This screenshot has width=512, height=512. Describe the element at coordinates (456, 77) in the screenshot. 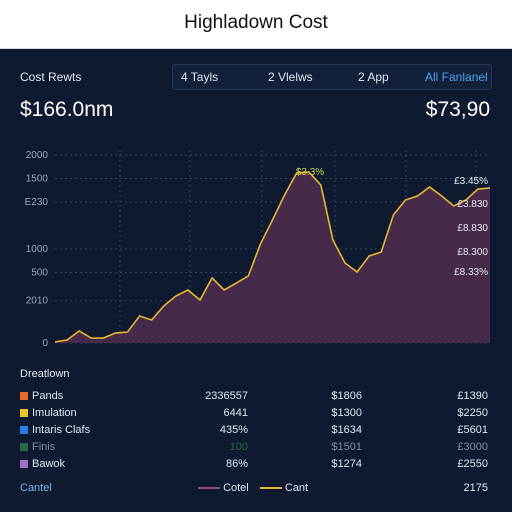

I see `tab: All Fanlanel` at that location.